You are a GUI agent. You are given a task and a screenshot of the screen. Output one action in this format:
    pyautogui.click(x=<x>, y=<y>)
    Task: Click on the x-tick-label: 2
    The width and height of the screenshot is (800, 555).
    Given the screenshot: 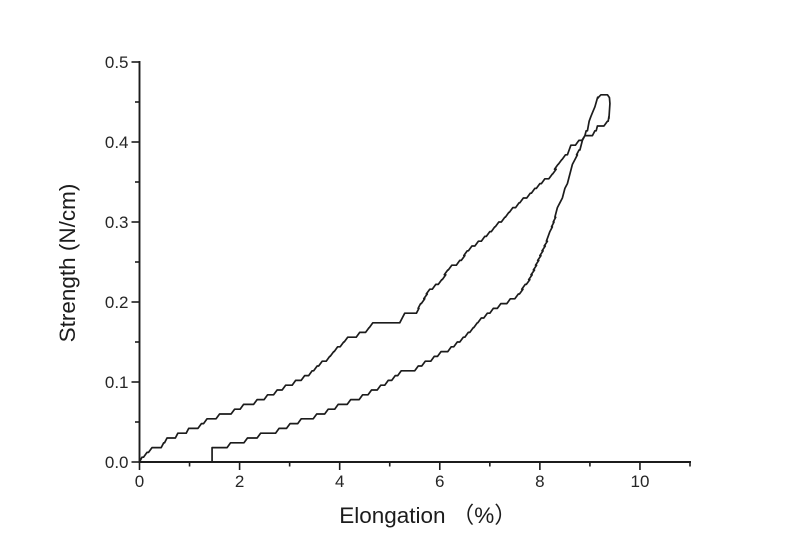 What is the action you would take?
    pyautogui.click(x=239, y=481)
    